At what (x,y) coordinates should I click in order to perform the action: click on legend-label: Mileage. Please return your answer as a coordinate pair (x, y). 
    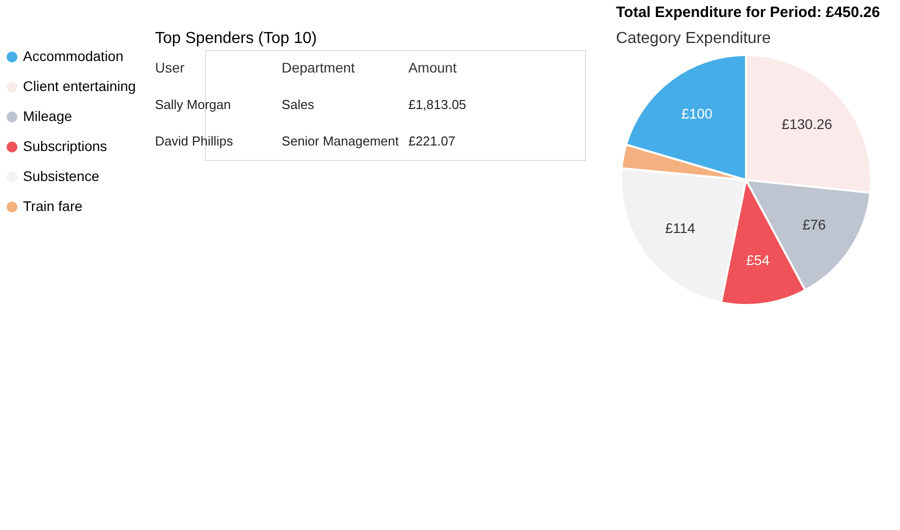
    Looking at the image, I should click on (47, 116).